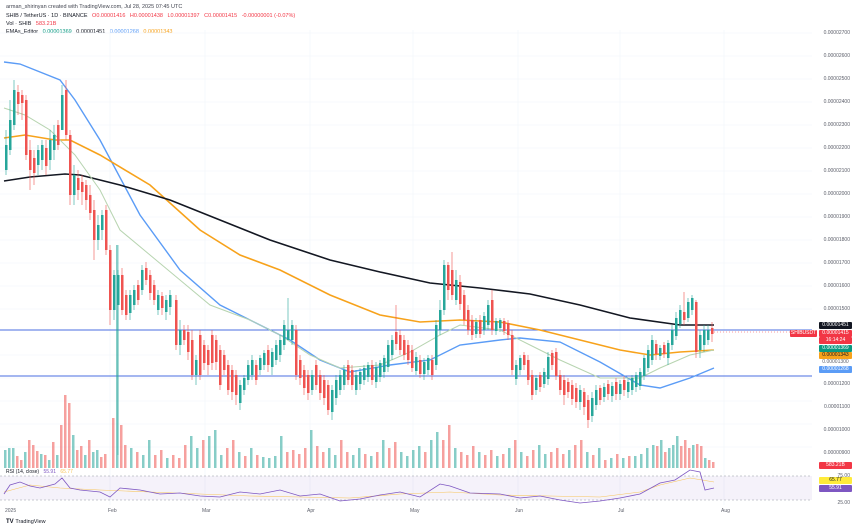 The image size is (860, 530). What do you see at coordinates (47, 16) in the screenshot?
I see `symbol-name: SHIB / TetherUS · 1D · BINANCE` at bounding box center [47, 16].